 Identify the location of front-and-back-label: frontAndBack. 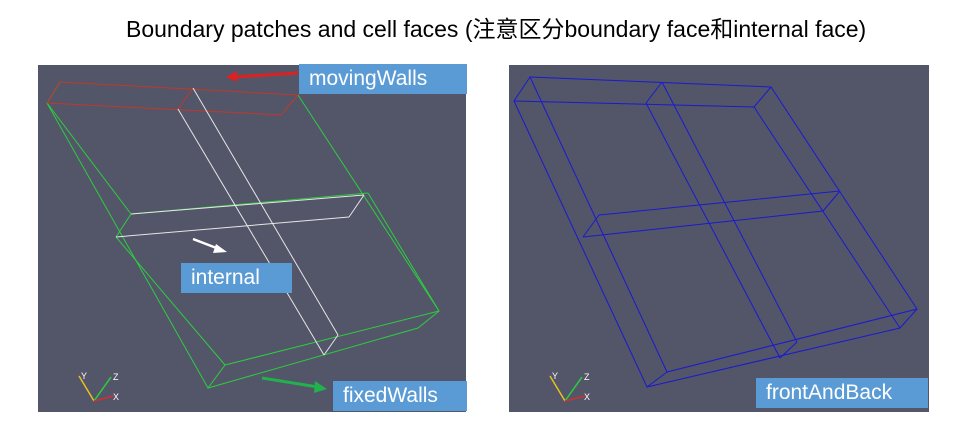
(842, 393).